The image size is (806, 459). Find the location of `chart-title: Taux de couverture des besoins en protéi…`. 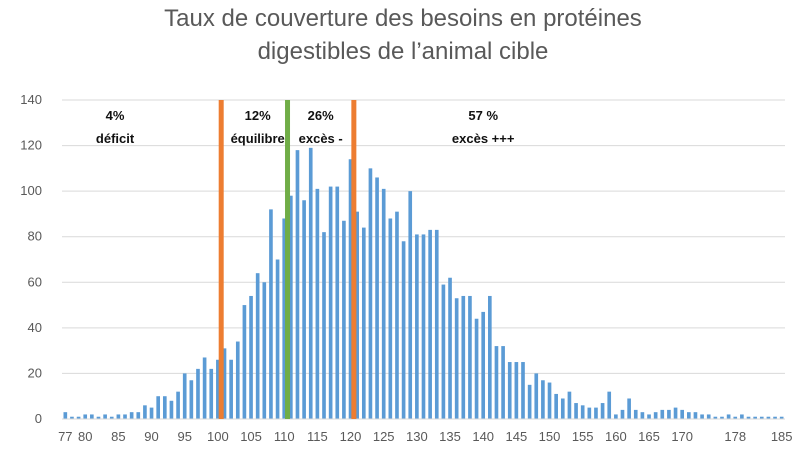

chart-title: Taux de couverture des besoins en protéi… is located at coordinates (403, 35).